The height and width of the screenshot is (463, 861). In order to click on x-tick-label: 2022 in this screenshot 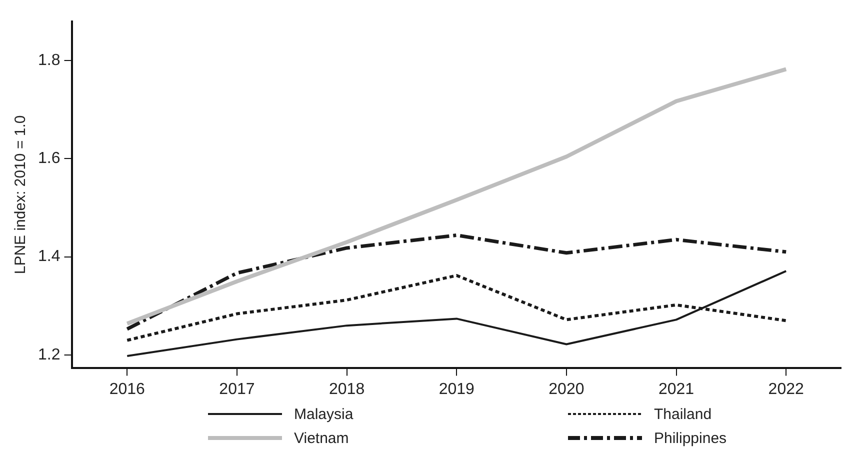, I will do `click(786, 389)`.